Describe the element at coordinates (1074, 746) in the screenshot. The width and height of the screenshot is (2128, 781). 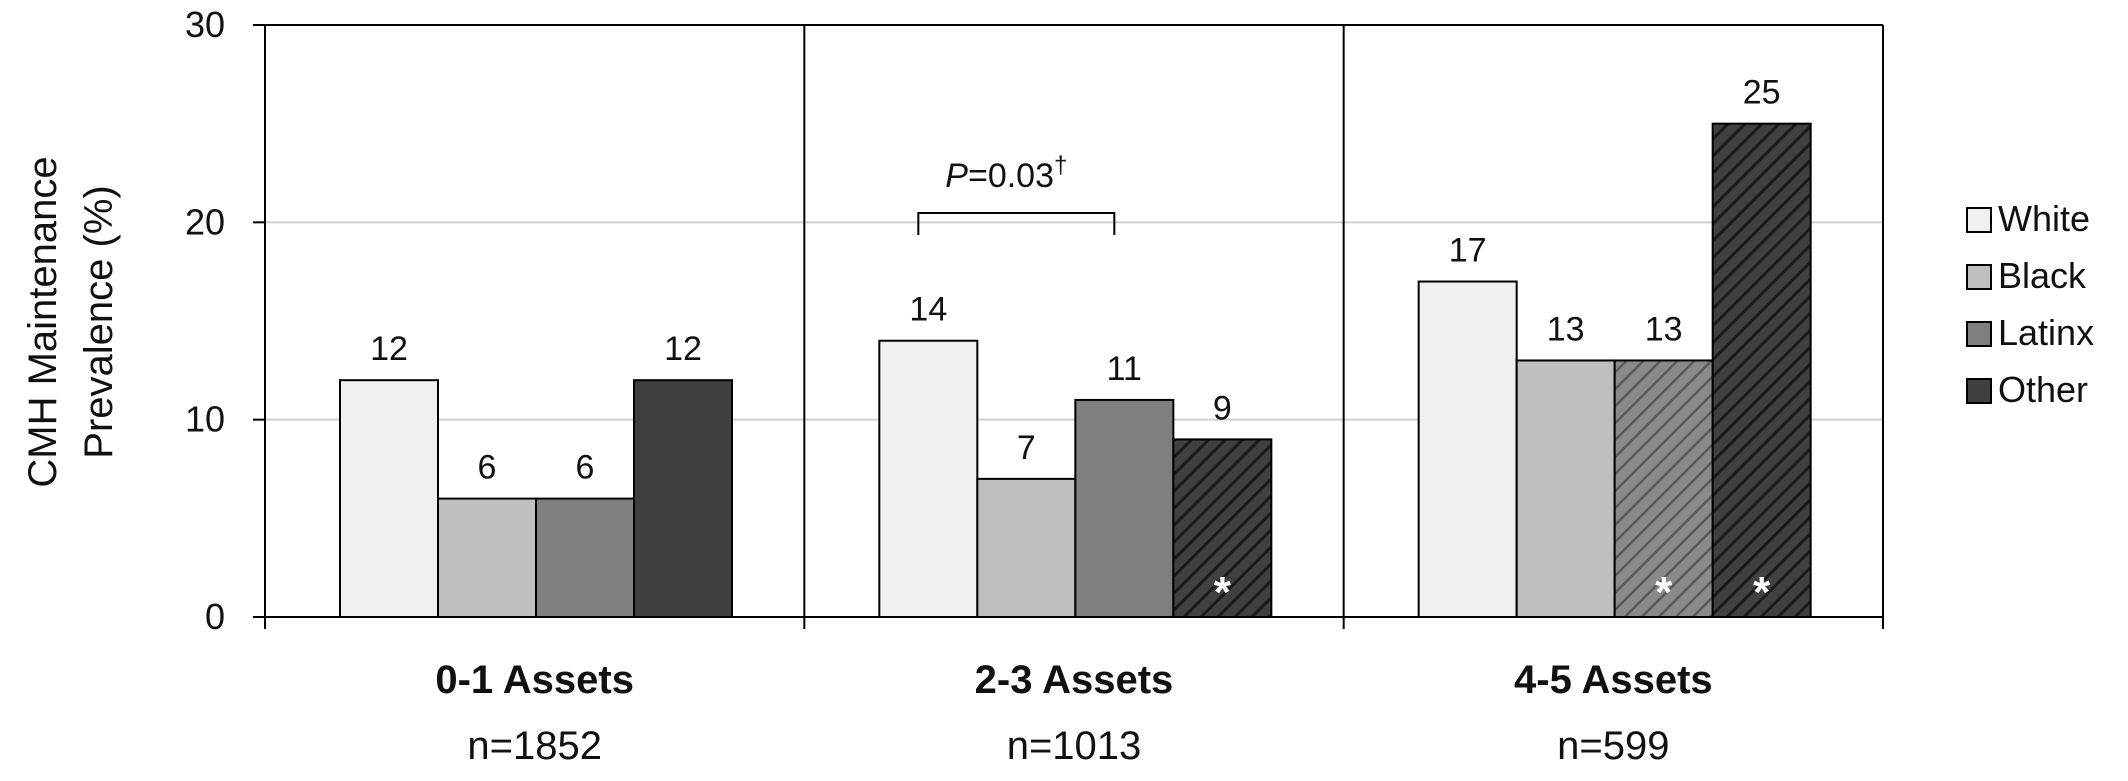
I see `group-n-label: n=1013` at that location.